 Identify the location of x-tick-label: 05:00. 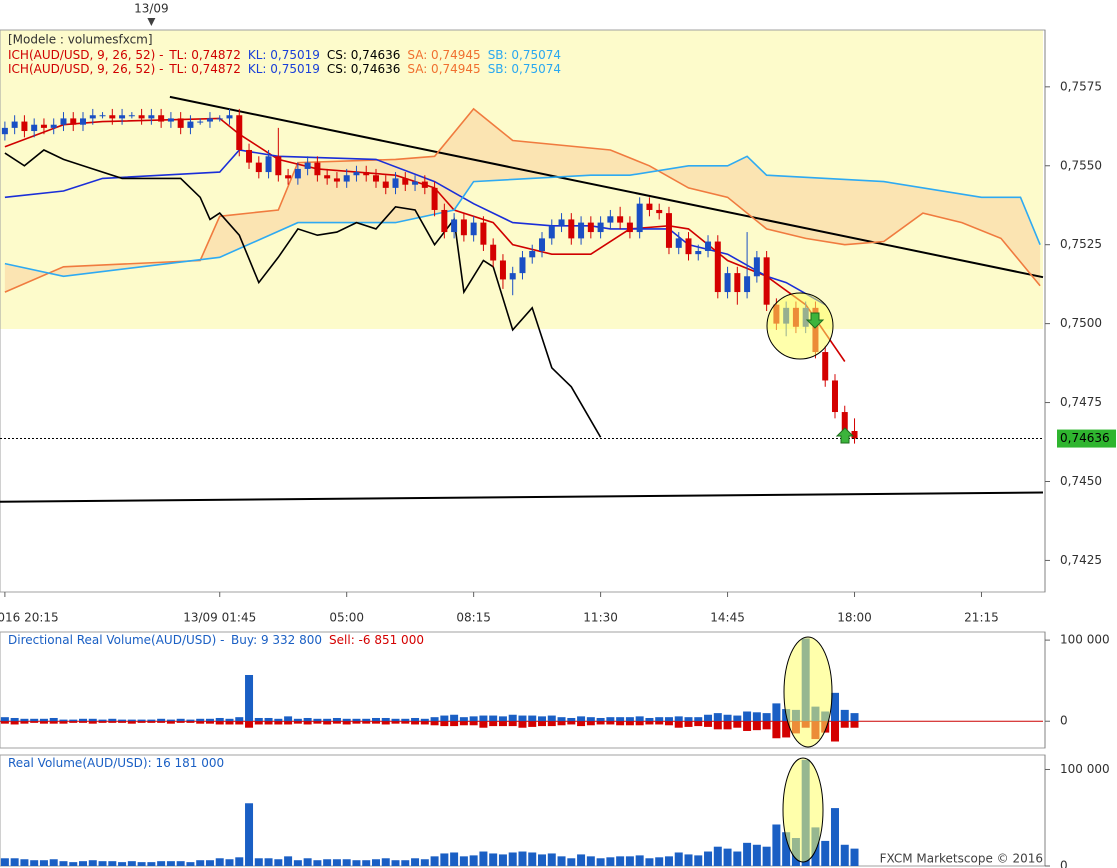
(346, 618).